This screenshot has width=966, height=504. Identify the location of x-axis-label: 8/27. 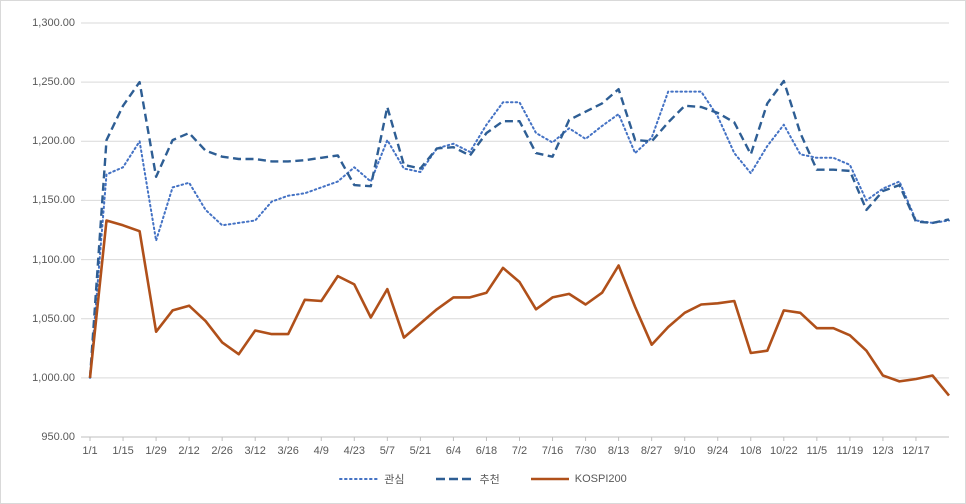
(651, 451).